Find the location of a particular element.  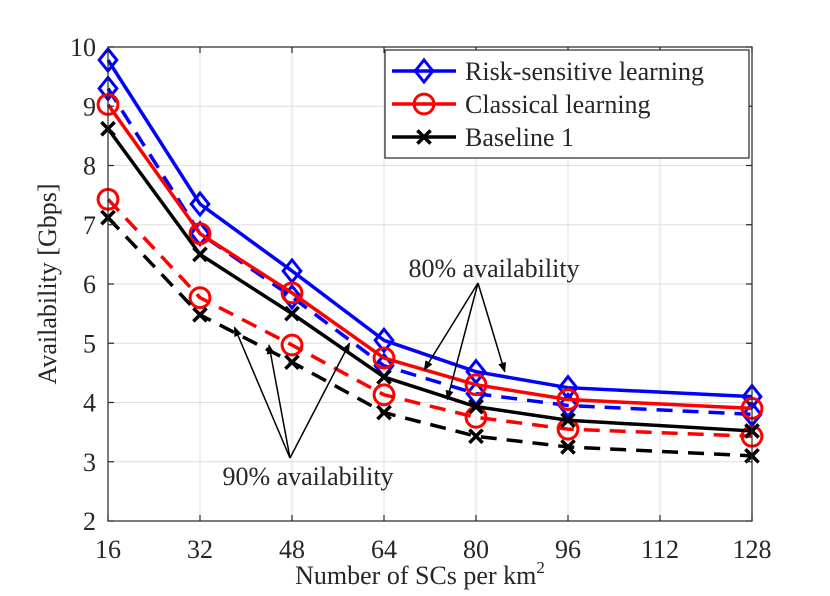

legend-label: Risk-sensitive learning is located at coordinates (584, 71).